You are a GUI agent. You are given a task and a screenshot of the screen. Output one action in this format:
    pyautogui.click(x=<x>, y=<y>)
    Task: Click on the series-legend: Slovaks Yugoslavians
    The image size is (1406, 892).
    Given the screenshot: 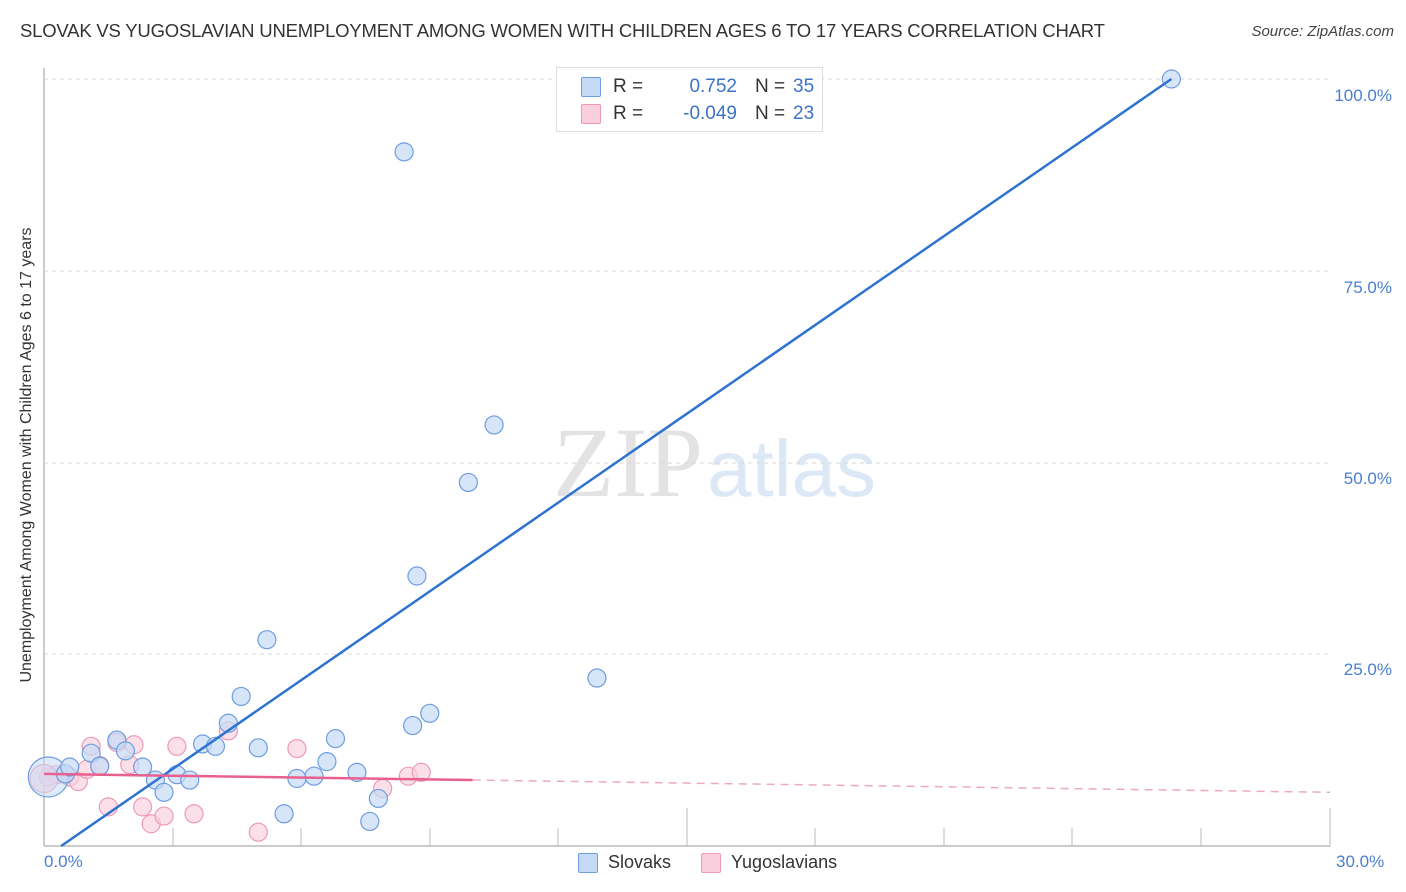 What is the action you would take?
    pyautogui.click(x=722, y=862)
    